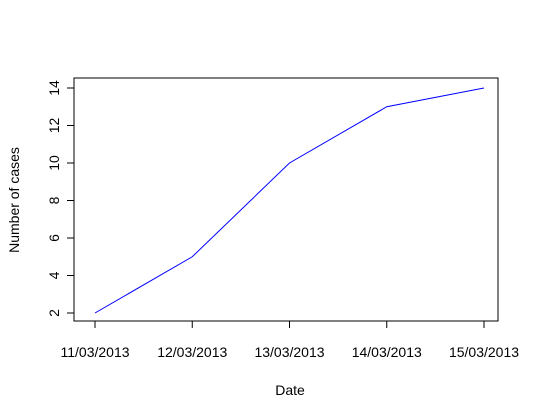  I want to click on y-tick-label: 2, so click(54, 313).